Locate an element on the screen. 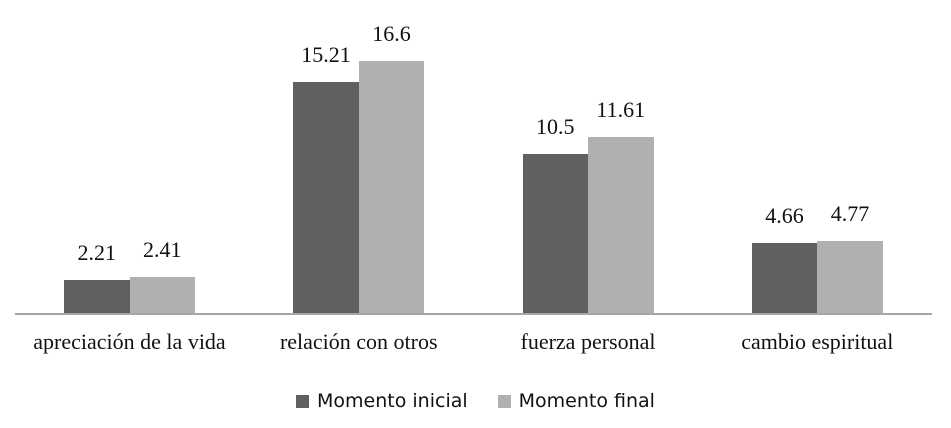 This screenshot has height=428, width=951. legend: Momento inicial Momento final is located at coordinates (475, 401).